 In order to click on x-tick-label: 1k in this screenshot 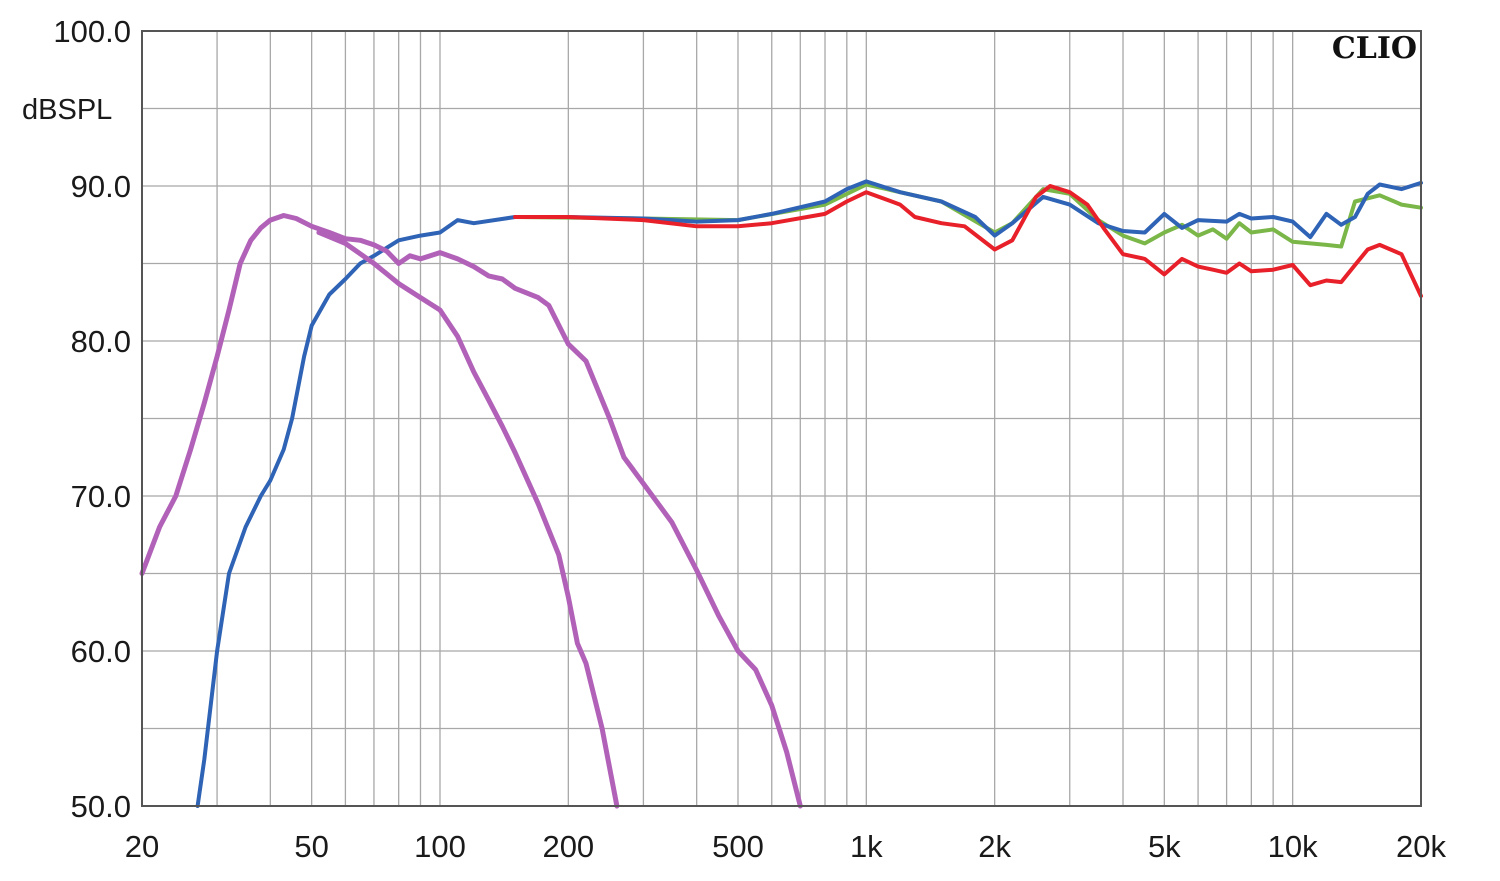, I will do `click(866, 846)`.